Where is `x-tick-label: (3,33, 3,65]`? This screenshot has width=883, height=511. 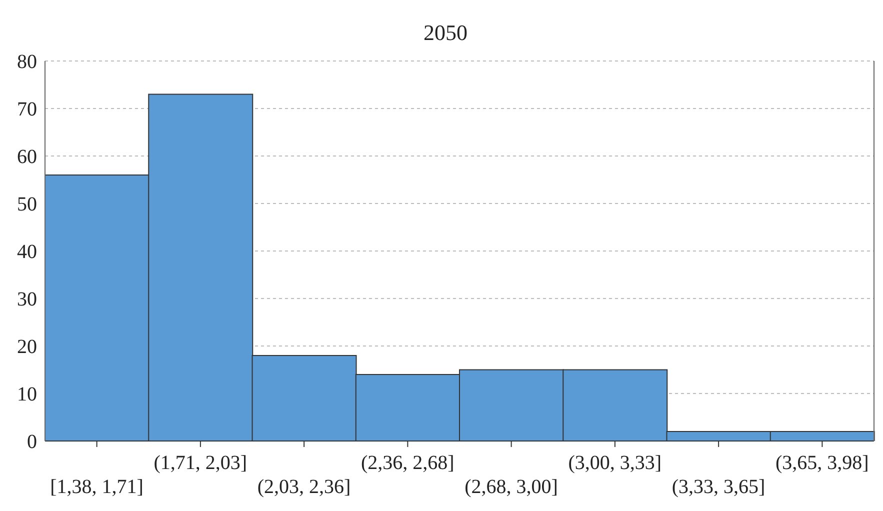 x-tick-label: (3,33, 3,65] is located at coordinates (719, 487).